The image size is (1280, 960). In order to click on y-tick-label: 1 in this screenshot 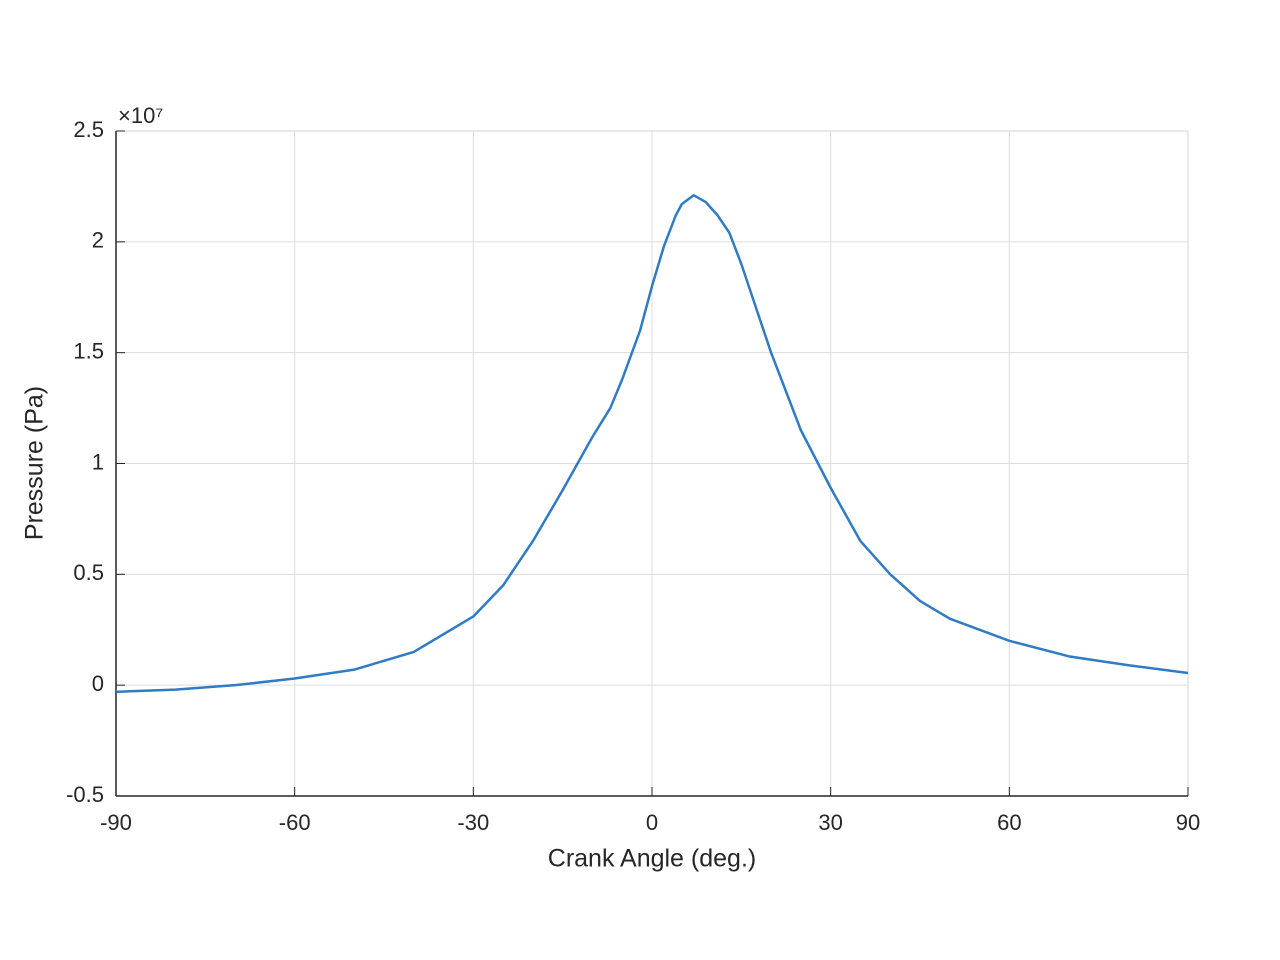, I will do `click(98, 461)`.